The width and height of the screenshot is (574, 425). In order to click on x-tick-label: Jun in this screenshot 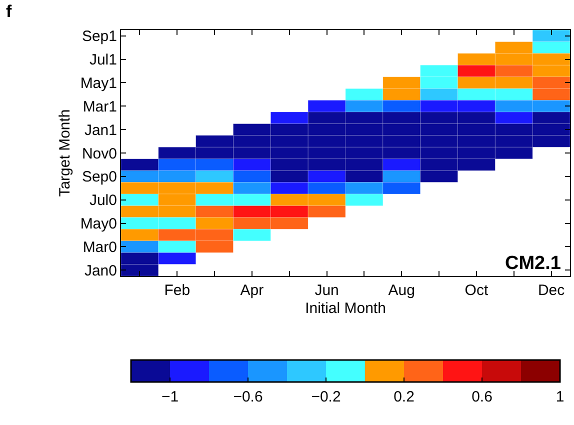, I will do `click(326, 290)`.